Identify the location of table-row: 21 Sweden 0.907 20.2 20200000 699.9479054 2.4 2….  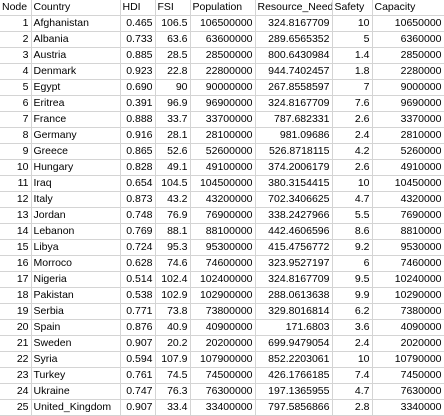
(222, 343).